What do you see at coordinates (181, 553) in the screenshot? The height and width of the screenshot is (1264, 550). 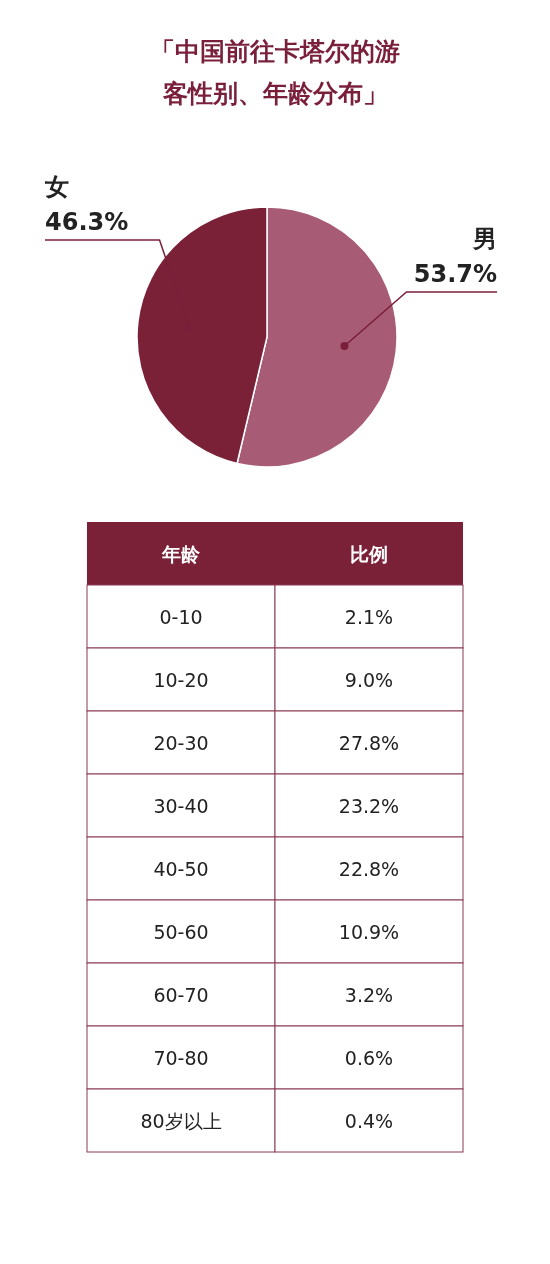 I see `text: 年龄` at bounding box center [181, 553].